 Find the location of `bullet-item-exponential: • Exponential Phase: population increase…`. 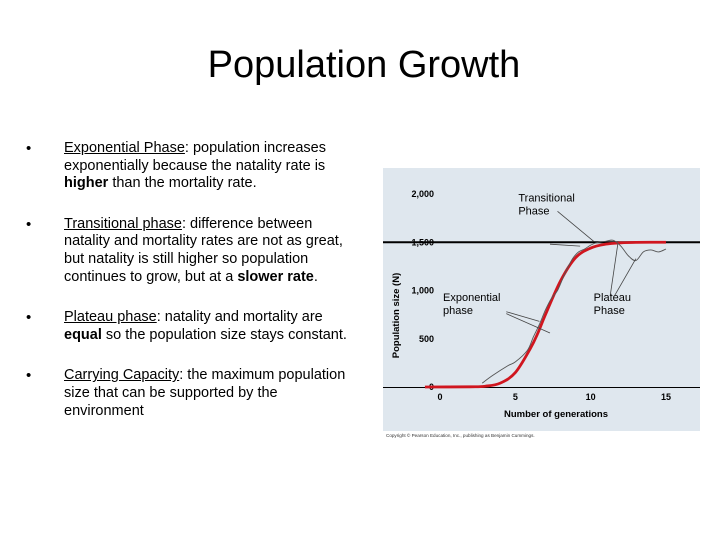

bullet-item-exponential: • Exponential Phase: population increase… is located at coordinates (191, 166).